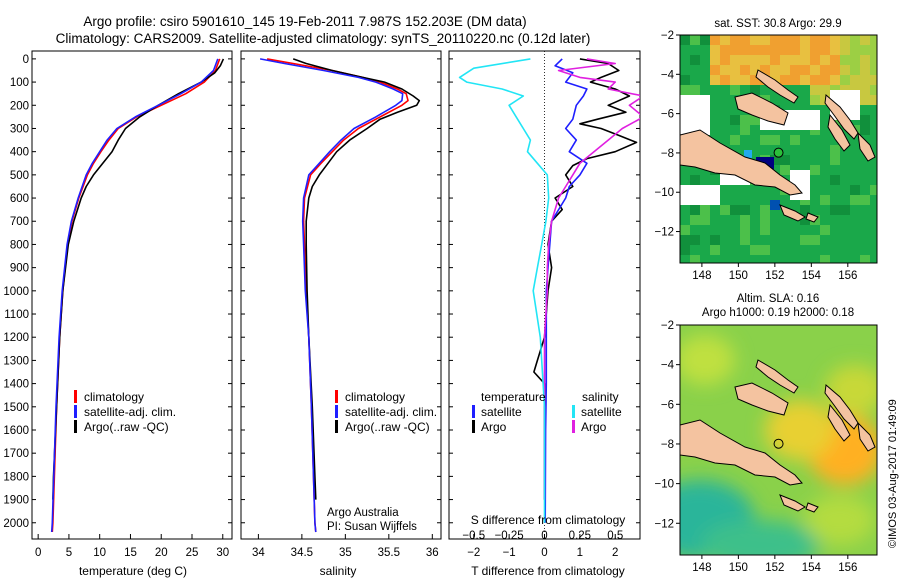 The width and height of the screenshot is (900, 580). I want to click on legend-title-temperature: temperature, so click(513, 397).